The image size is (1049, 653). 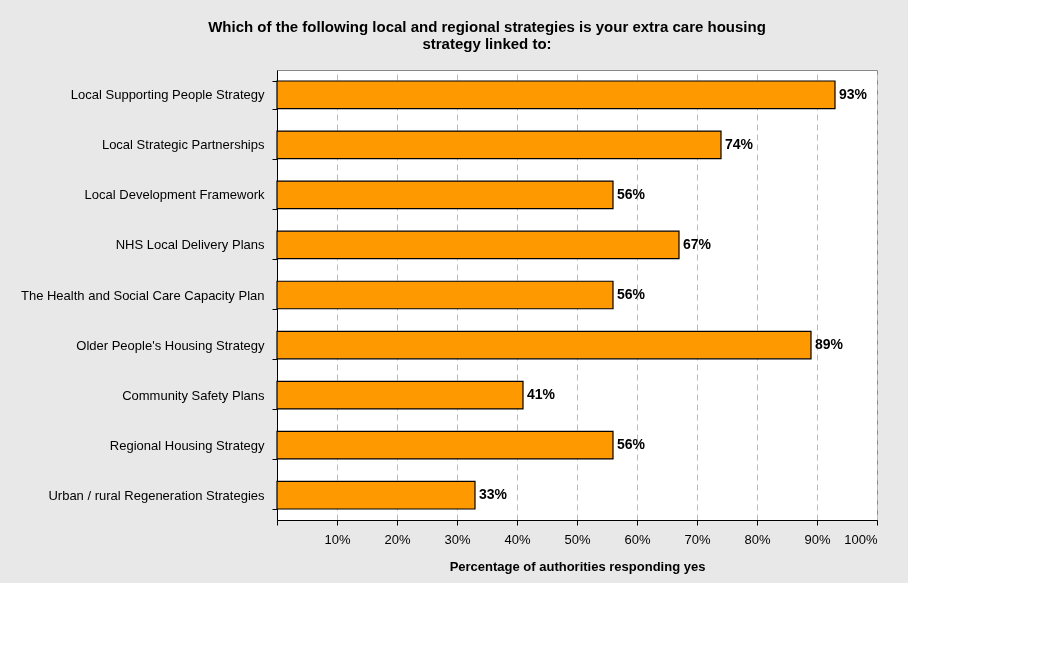 What do you see at coordinates (187, 445) in the screenshot?
I see `y-tick-label: Regional Housing Strategy` at bounding box center [187, 445].